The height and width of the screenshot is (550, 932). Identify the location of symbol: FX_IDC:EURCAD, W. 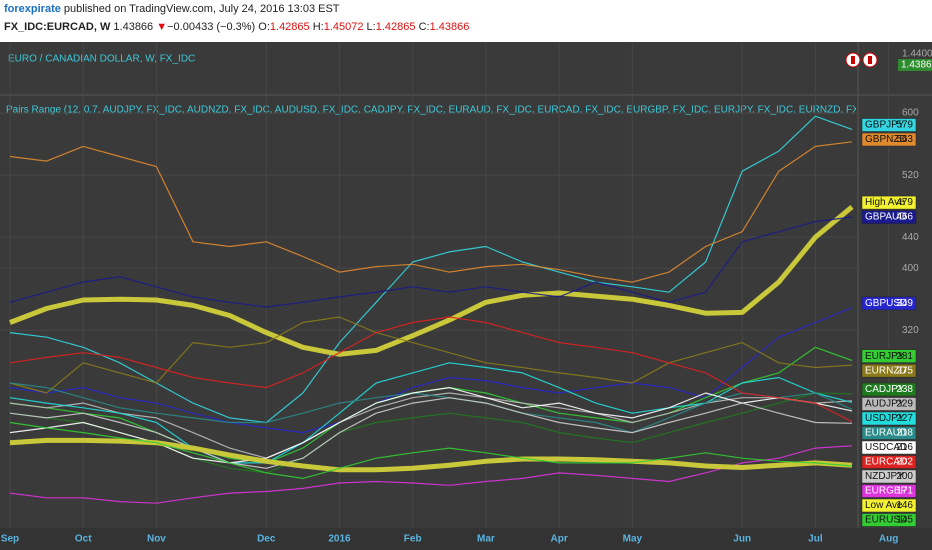
(57, 27).